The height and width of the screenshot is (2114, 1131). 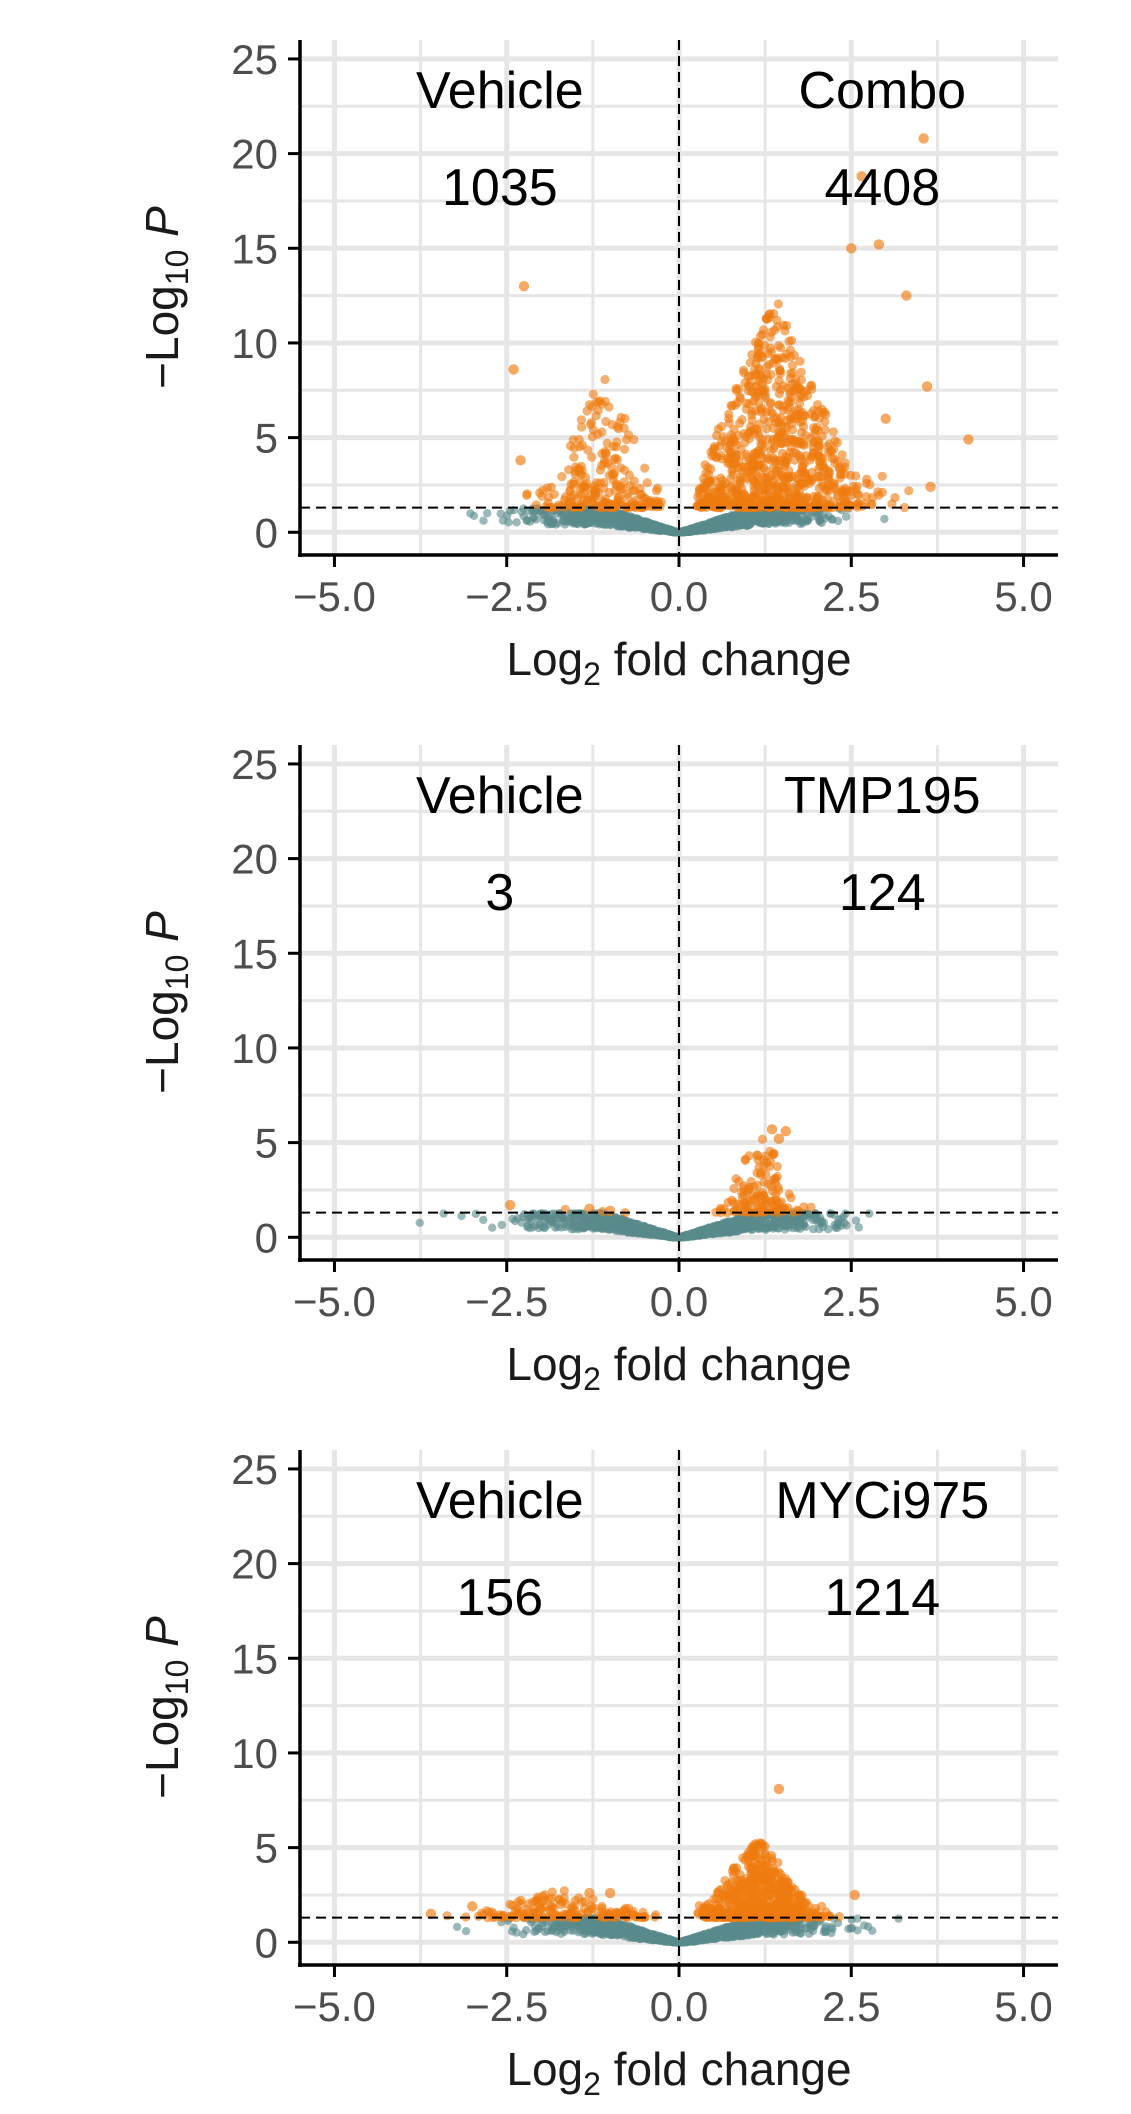 What do you see at coordinates (266, 1143) in the screenshot?
I see `y-tick-label: 5` at bounding box center [266, 1143].